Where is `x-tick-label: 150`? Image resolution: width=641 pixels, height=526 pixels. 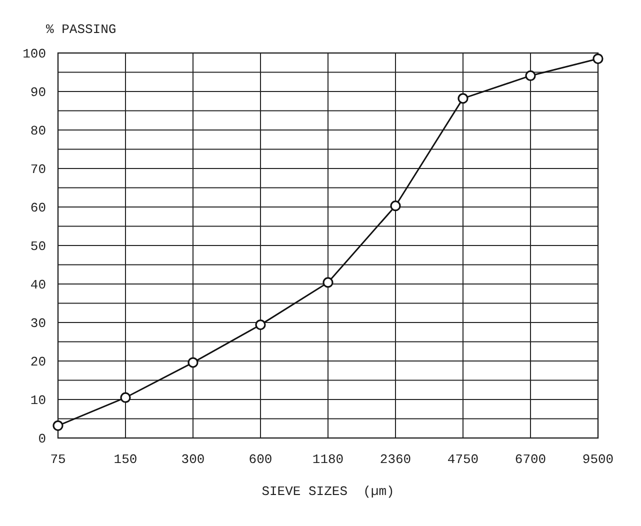 x-tick-label: 150 is located at coordinates (126, 459).